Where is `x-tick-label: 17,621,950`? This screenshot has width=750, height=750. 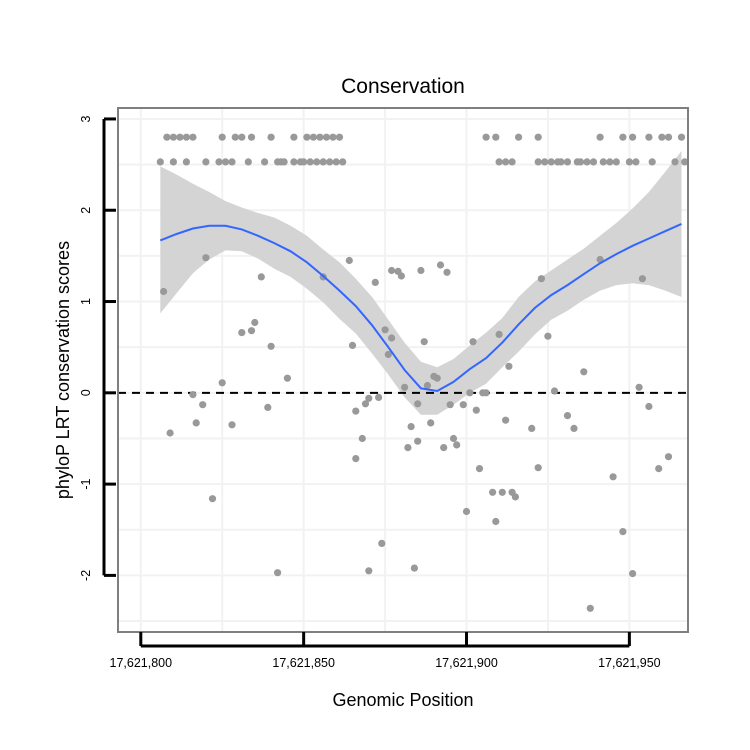
x-tick-label: 17,621,950 is located at coordinates (629, 663).